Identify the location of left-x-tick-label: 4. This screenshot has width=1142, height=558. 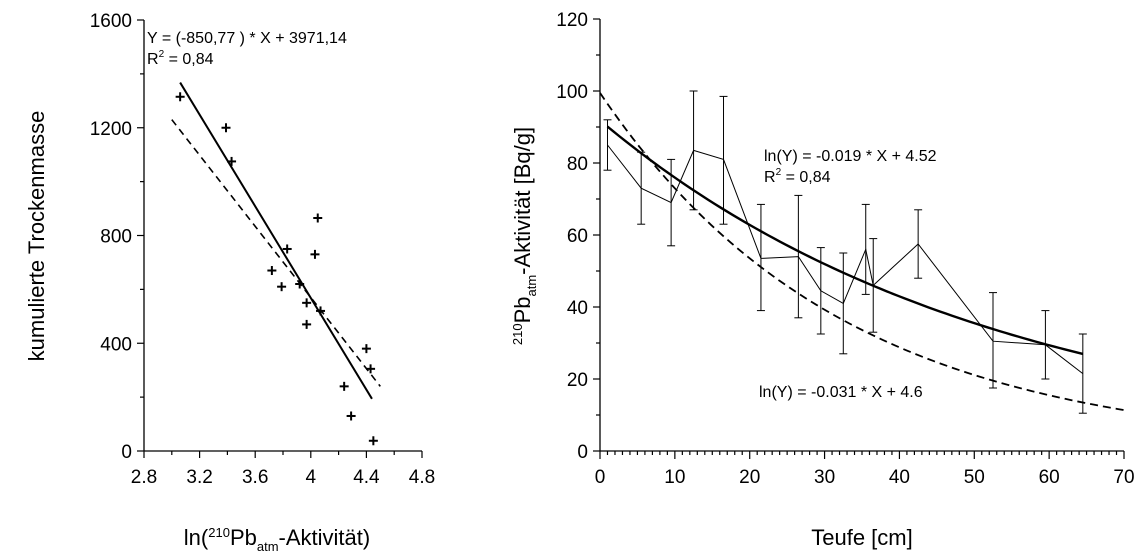
(311, 477).